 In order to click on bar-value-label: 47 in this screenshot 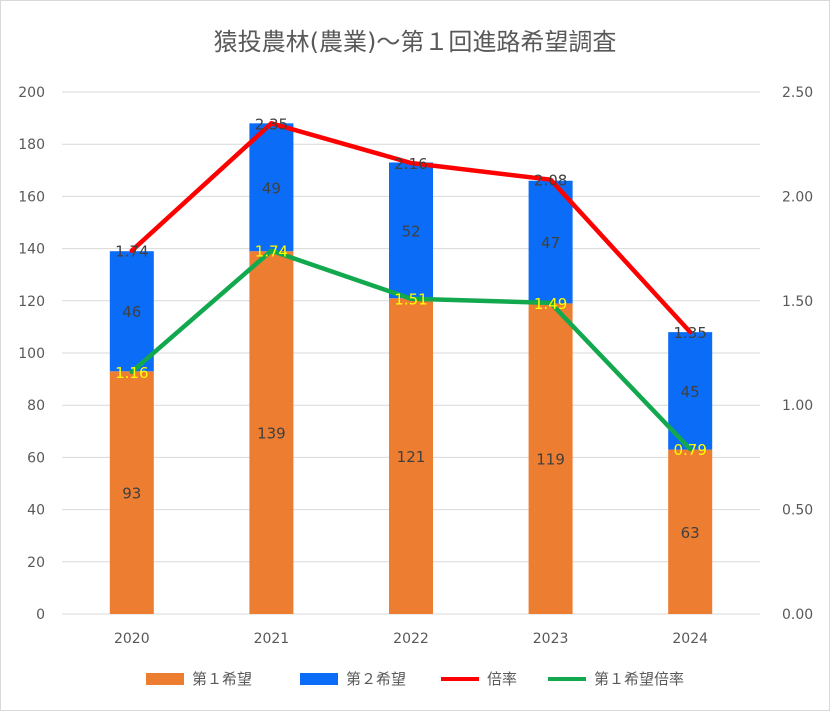, I will do `click(550, 243)`.